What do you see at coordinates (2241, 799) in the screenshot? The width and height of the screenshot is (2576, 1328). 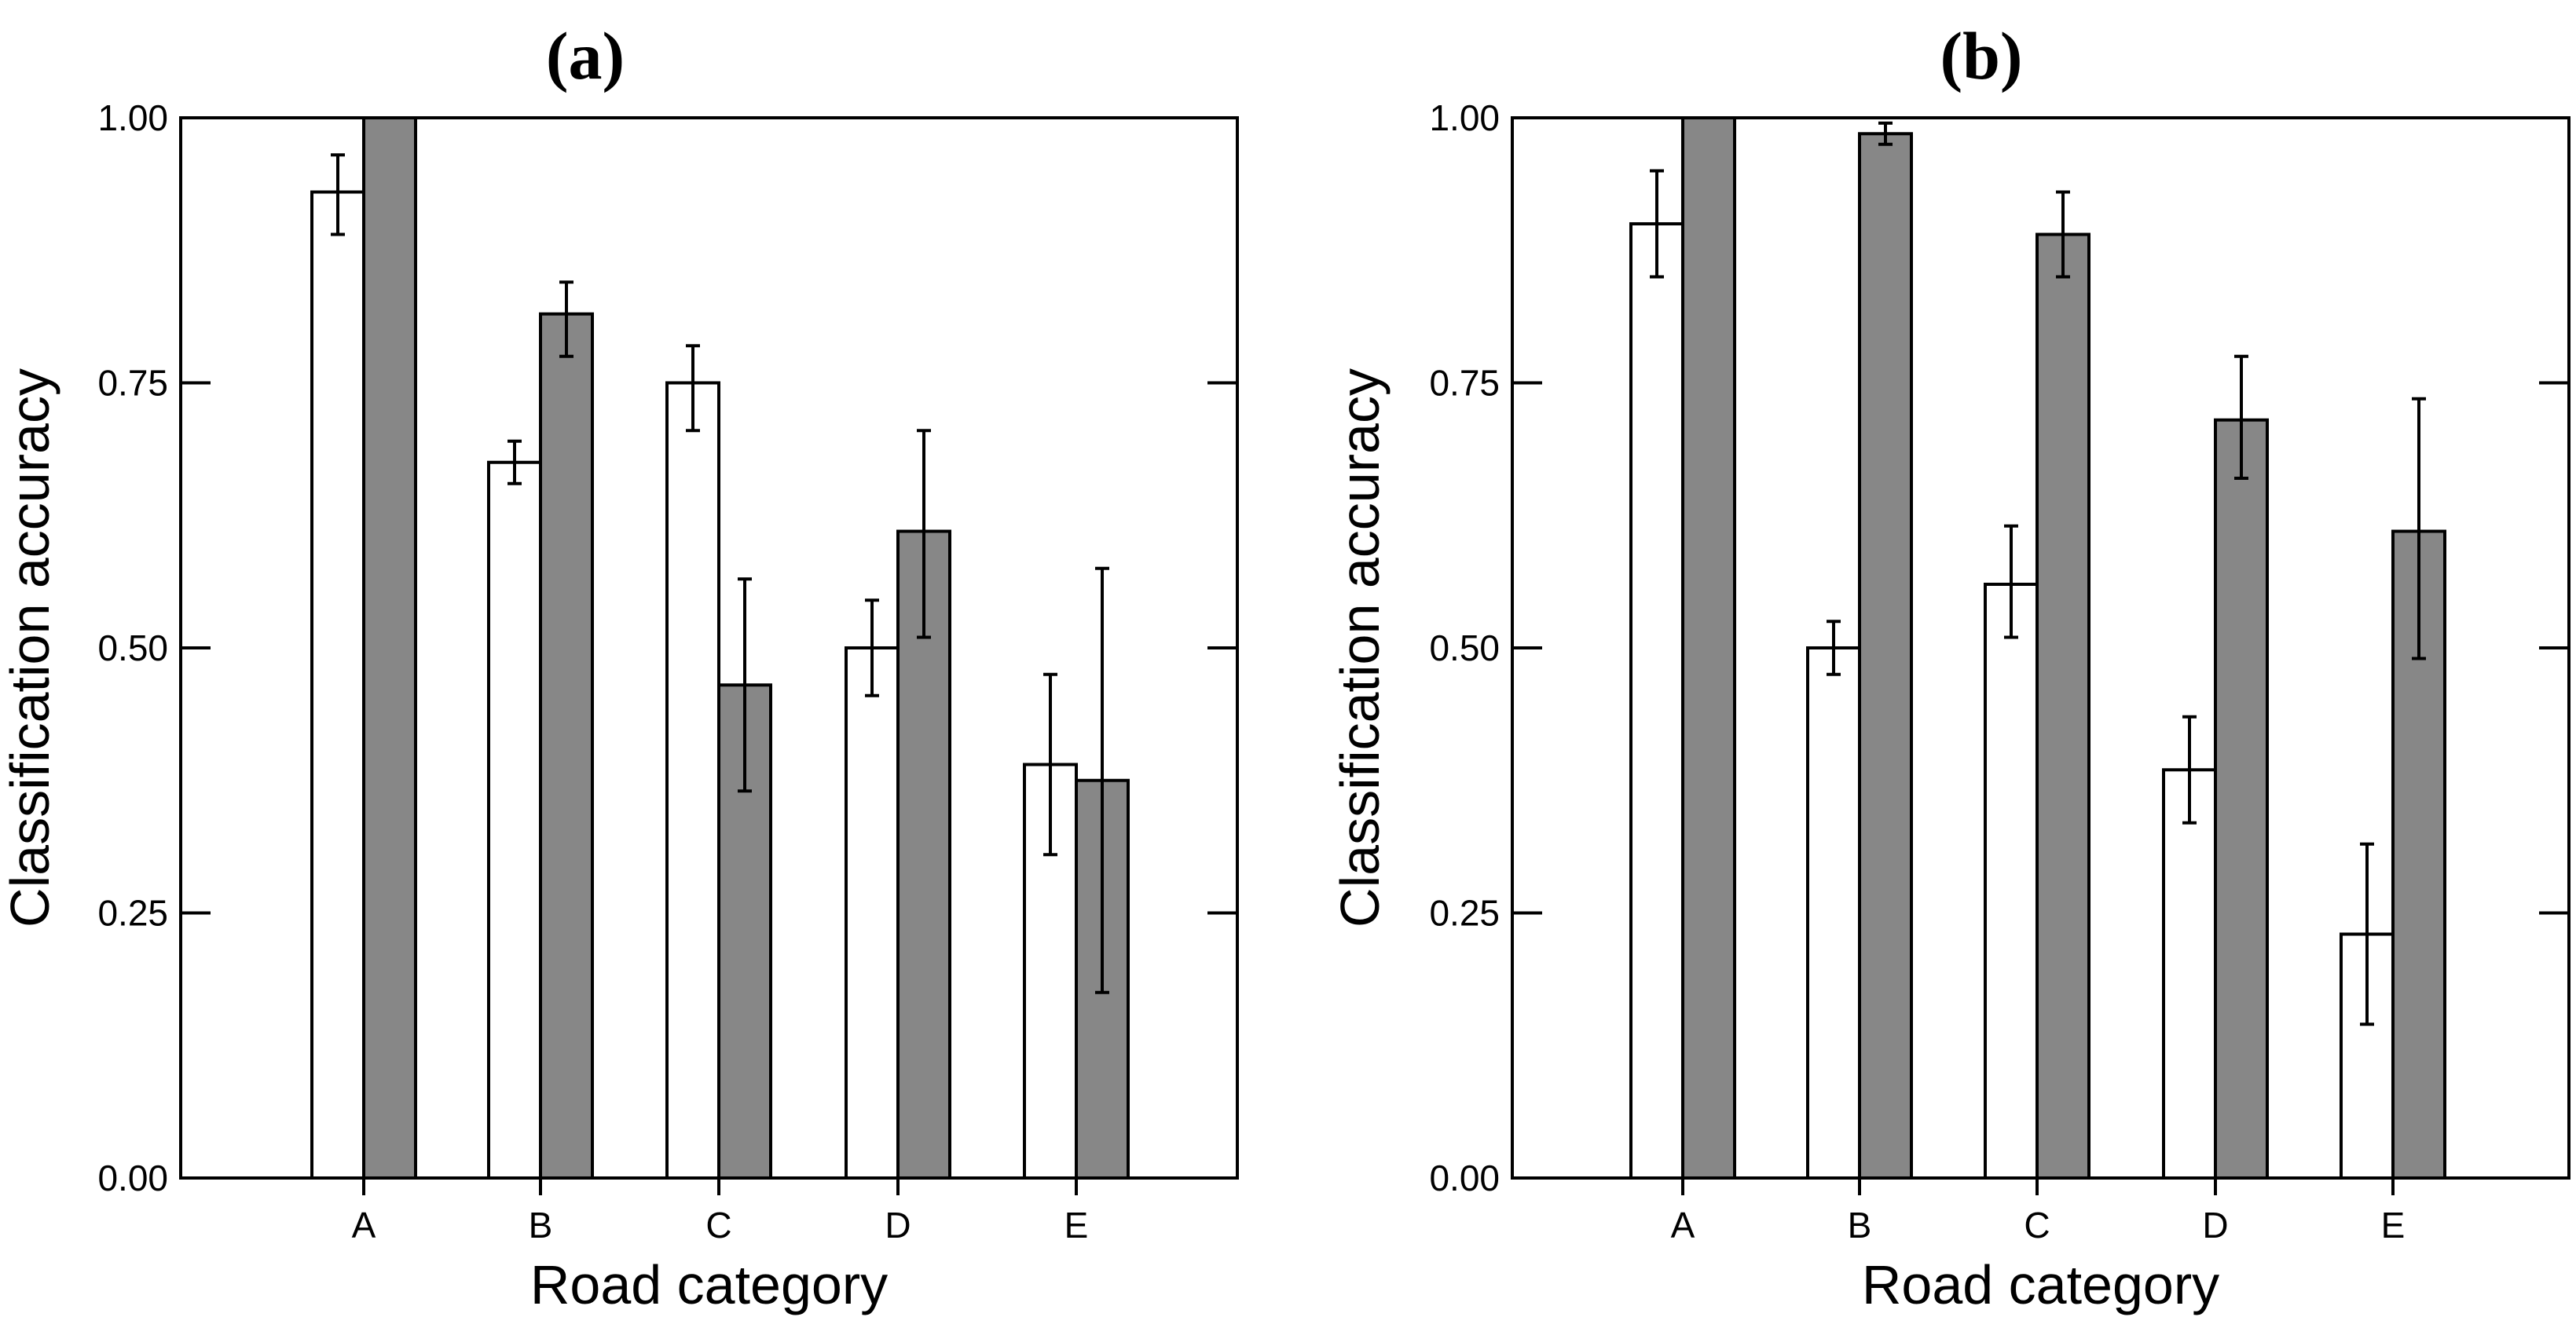 I see `bar-gray-D` at bounding box center [2241, 799].